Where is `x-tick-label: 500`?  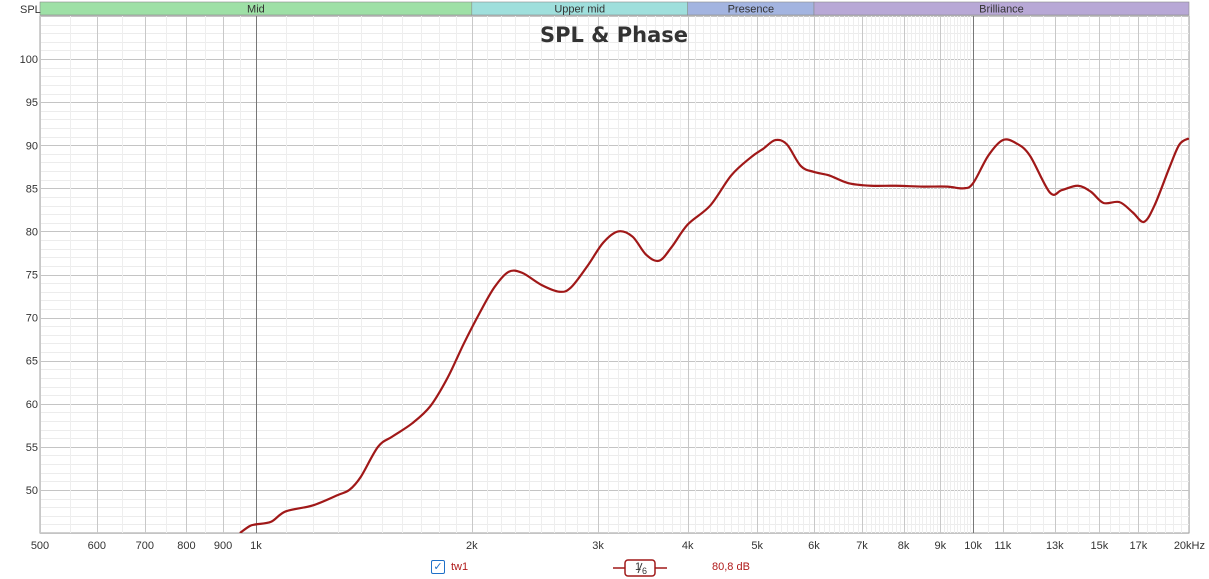 x-tick-label: 500 is located at coordinates (40, 546).